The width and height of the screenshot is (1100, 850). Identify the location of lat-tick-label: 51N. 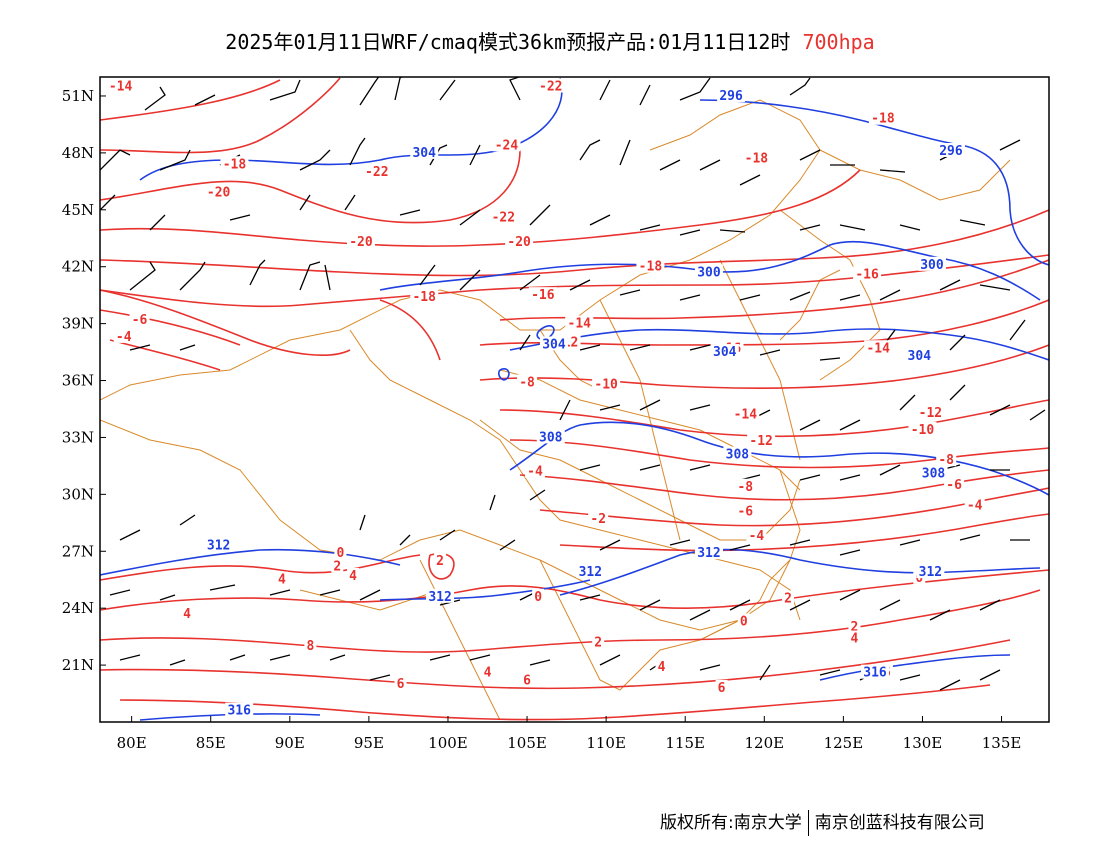
(78, 96).